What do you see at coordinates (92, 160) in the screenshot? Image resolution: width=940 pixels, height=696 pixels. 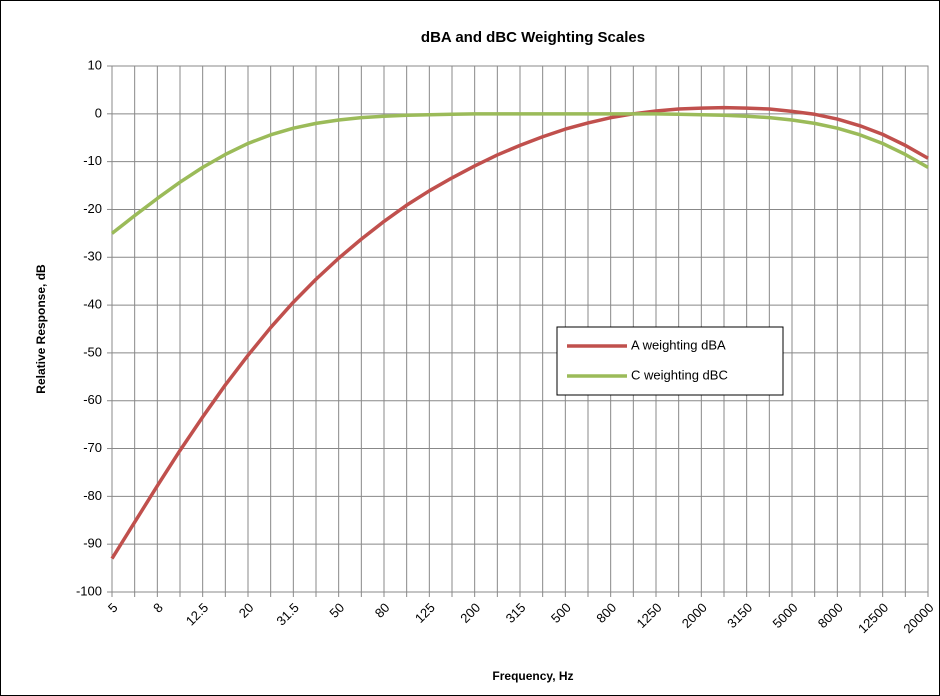 I see `y-tick-label: -10` at bounding box center [92, 160].